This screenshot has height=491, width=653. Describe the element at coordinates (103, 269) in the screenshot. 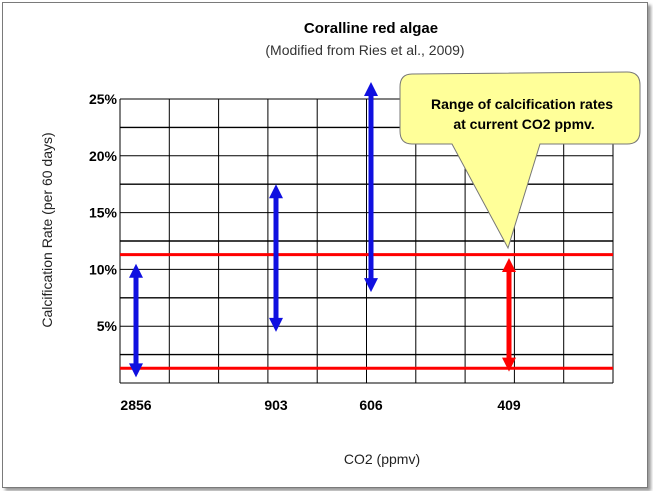

I see `y-tick-label: 10%` at that location.